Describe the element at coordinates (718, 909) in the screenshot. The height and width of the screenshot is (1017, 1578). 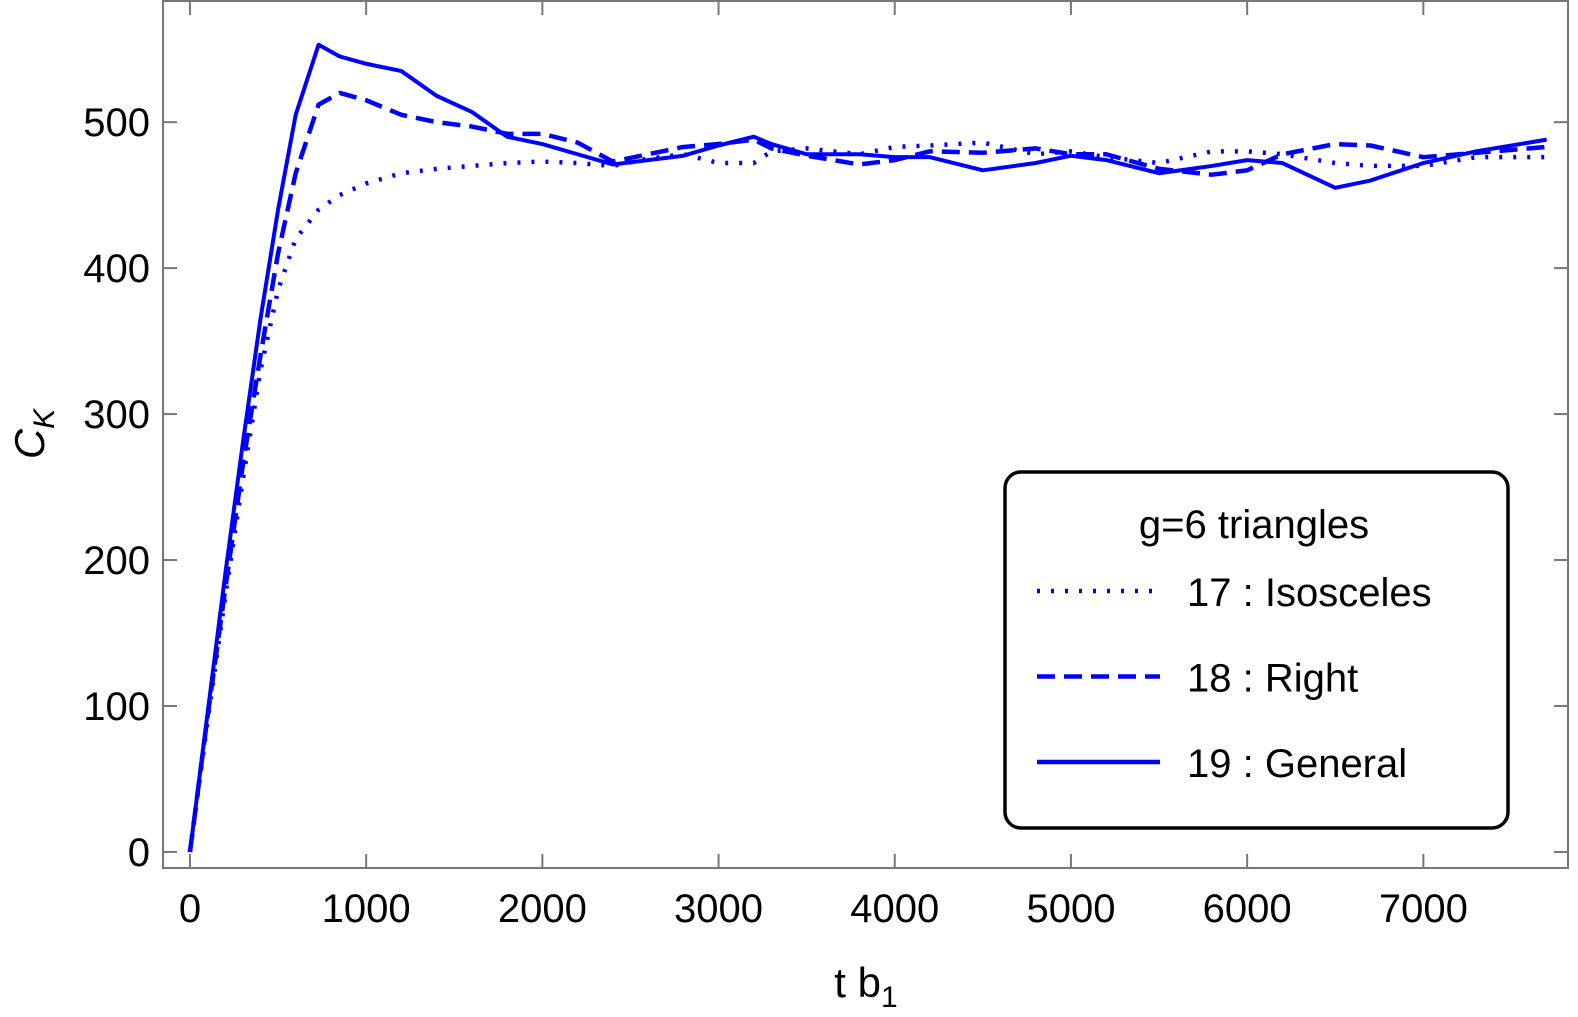
I see `x-tick-label: 3000` at that location.